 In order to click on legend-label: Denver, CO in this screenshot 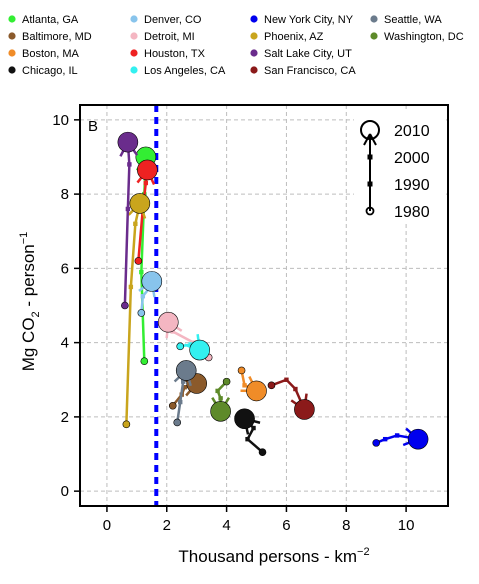, I will do `click(173, 20)`.